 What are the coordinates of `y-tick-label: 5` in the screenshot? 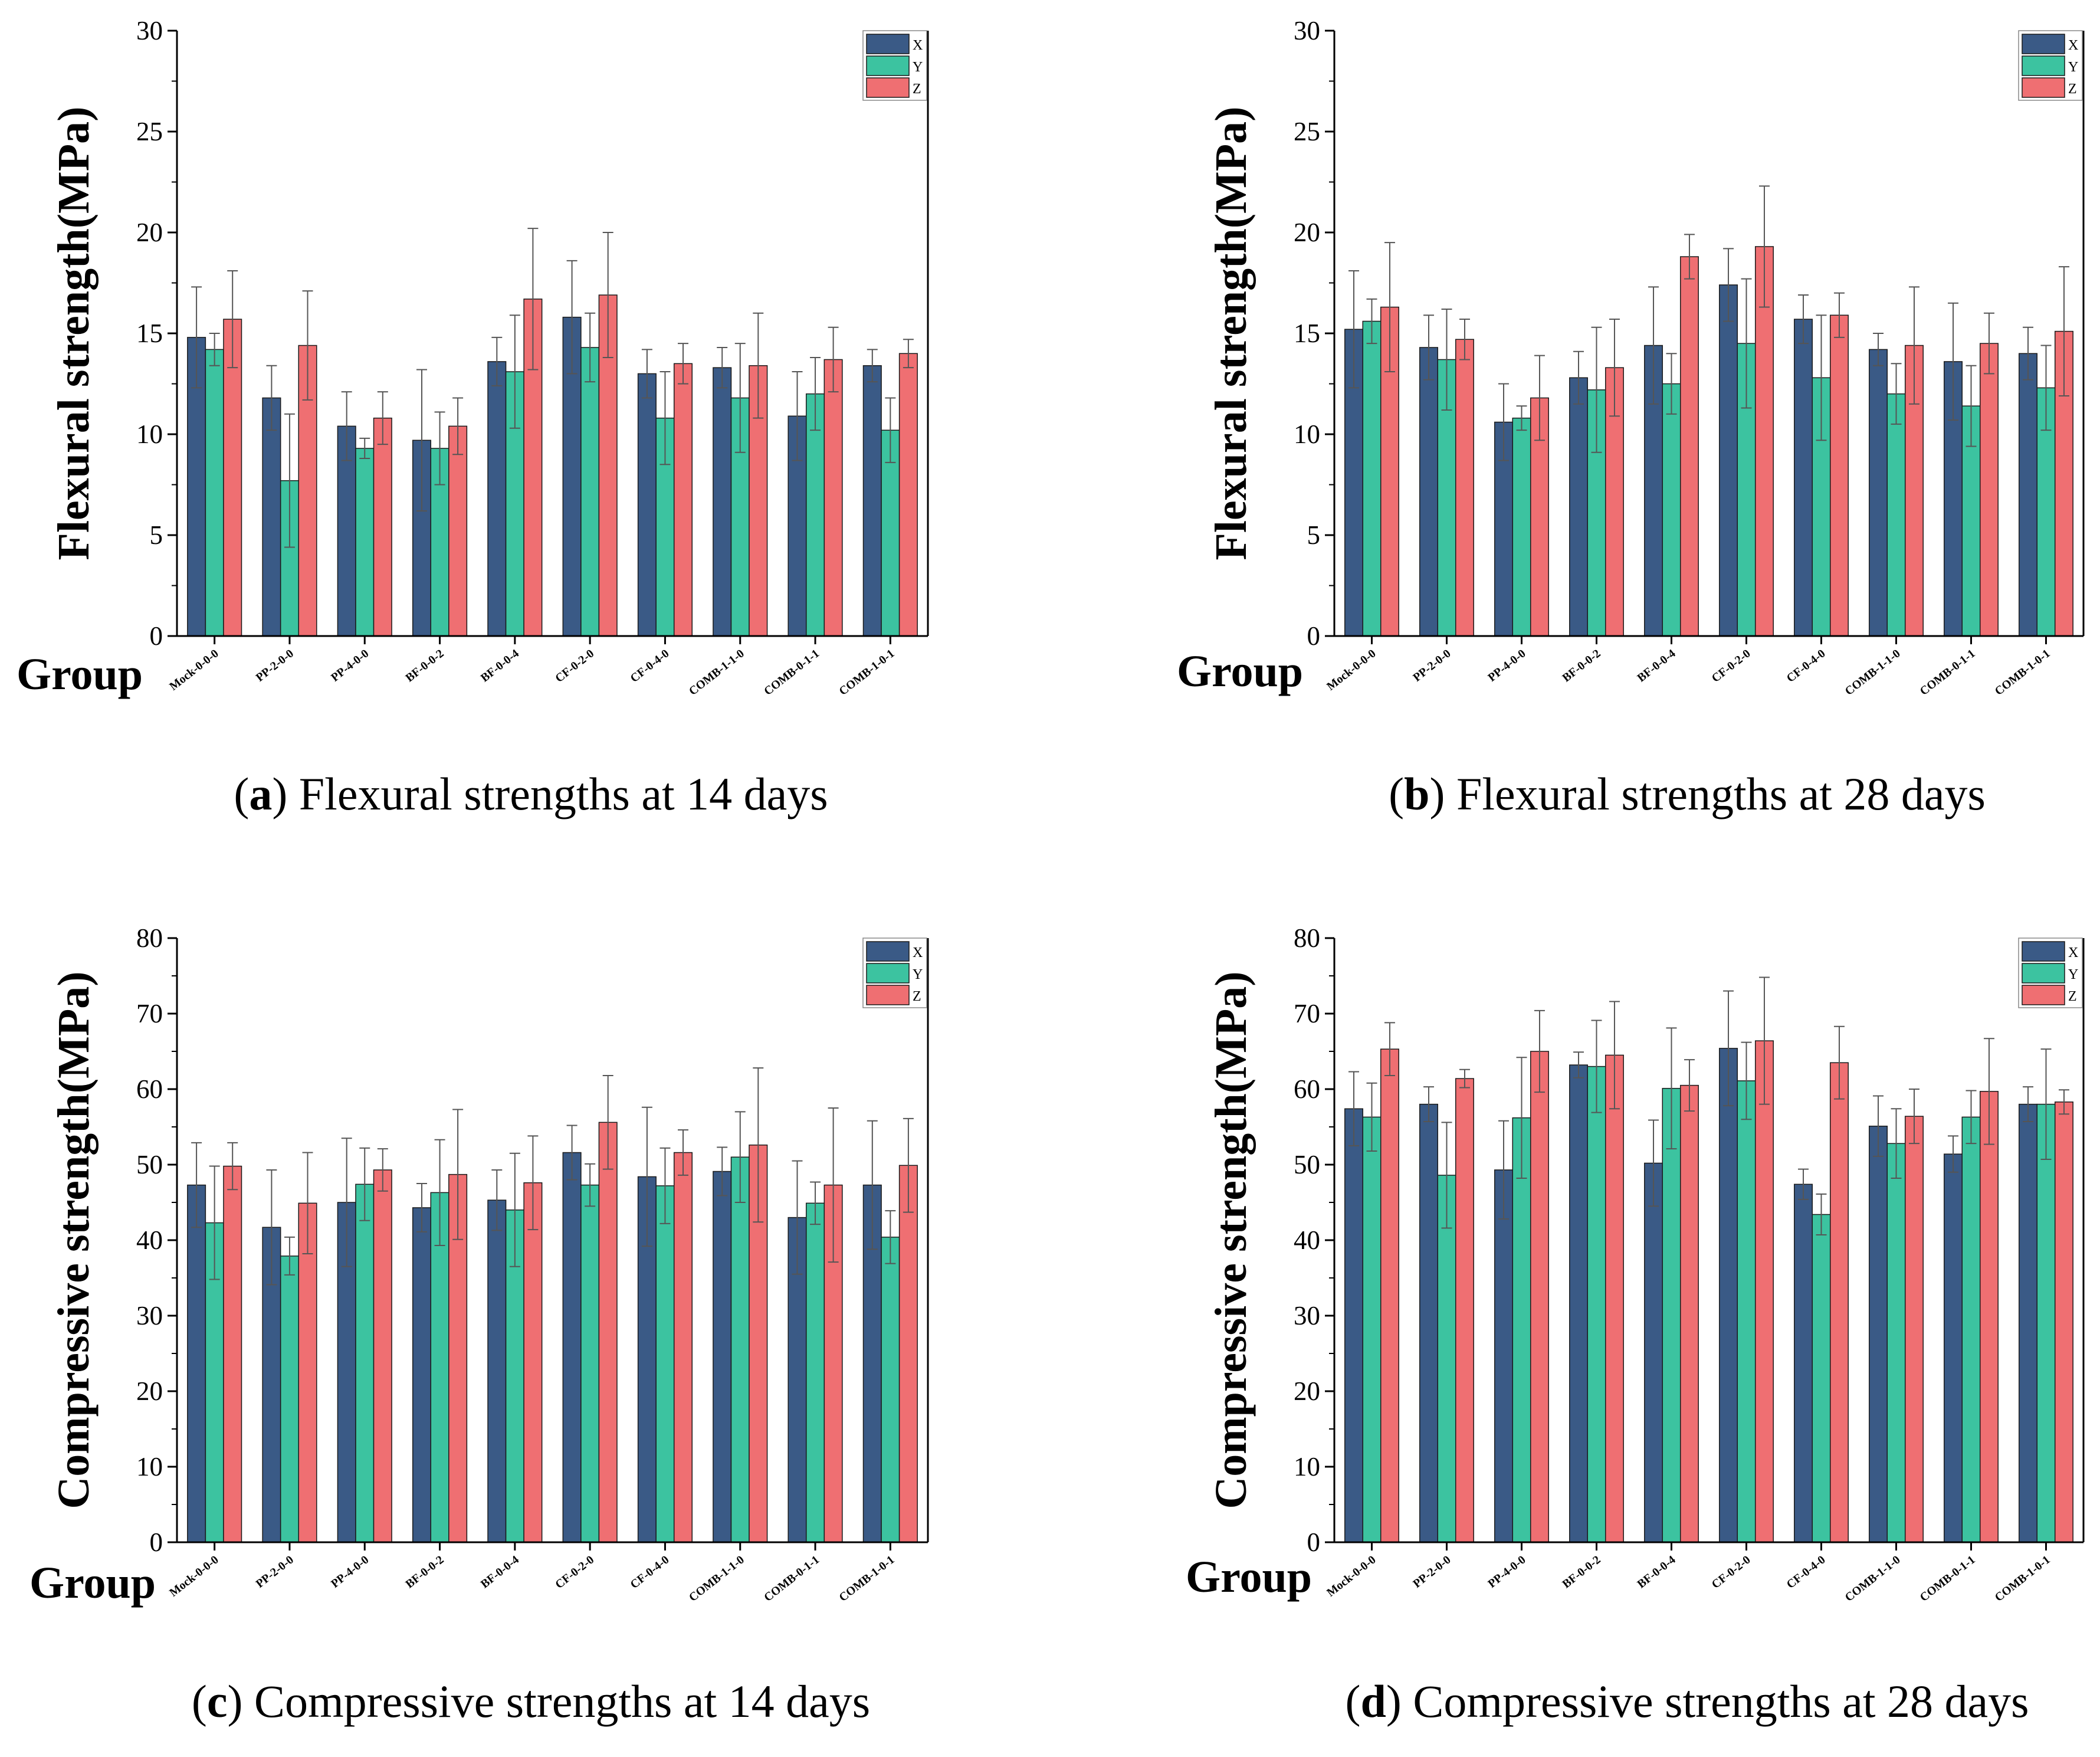 It's located at (1314, 535).